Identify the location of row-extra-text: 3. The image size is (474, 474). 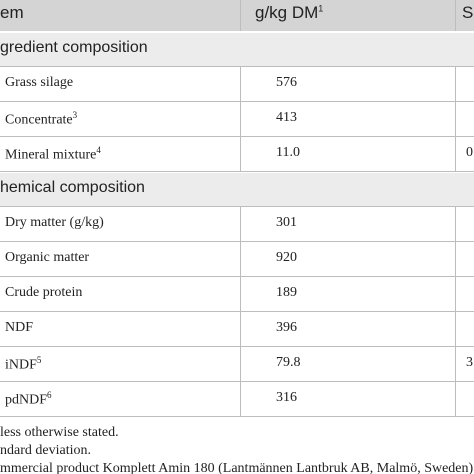
(469, 362).